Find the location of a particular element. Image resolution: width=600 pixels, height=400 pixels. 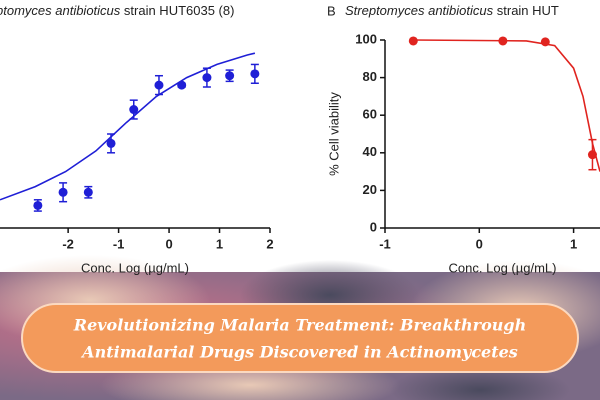

title-strain: strain HUT6035 (8) is located at coordinates (179, 10).